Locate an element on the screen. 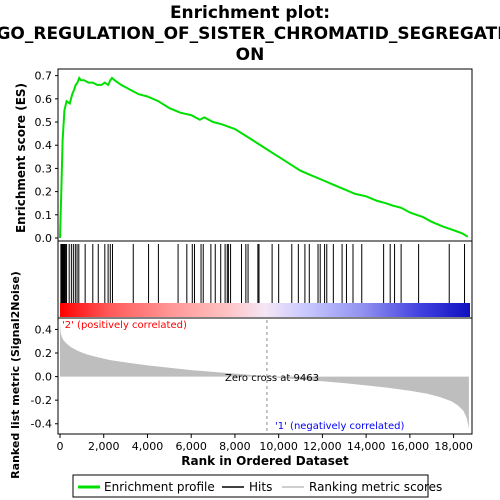  x-tick-label-5: 10,000 is located at coordinates (278, 446).